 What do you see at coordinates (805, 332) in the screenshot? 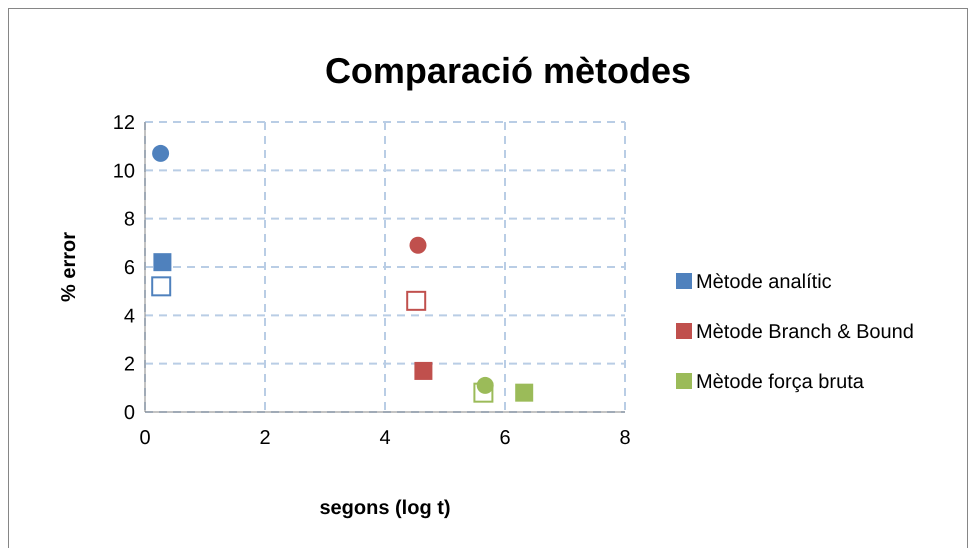
I see `legend-label: Mètode Branch & Bound` at bounding box center [805, 332].